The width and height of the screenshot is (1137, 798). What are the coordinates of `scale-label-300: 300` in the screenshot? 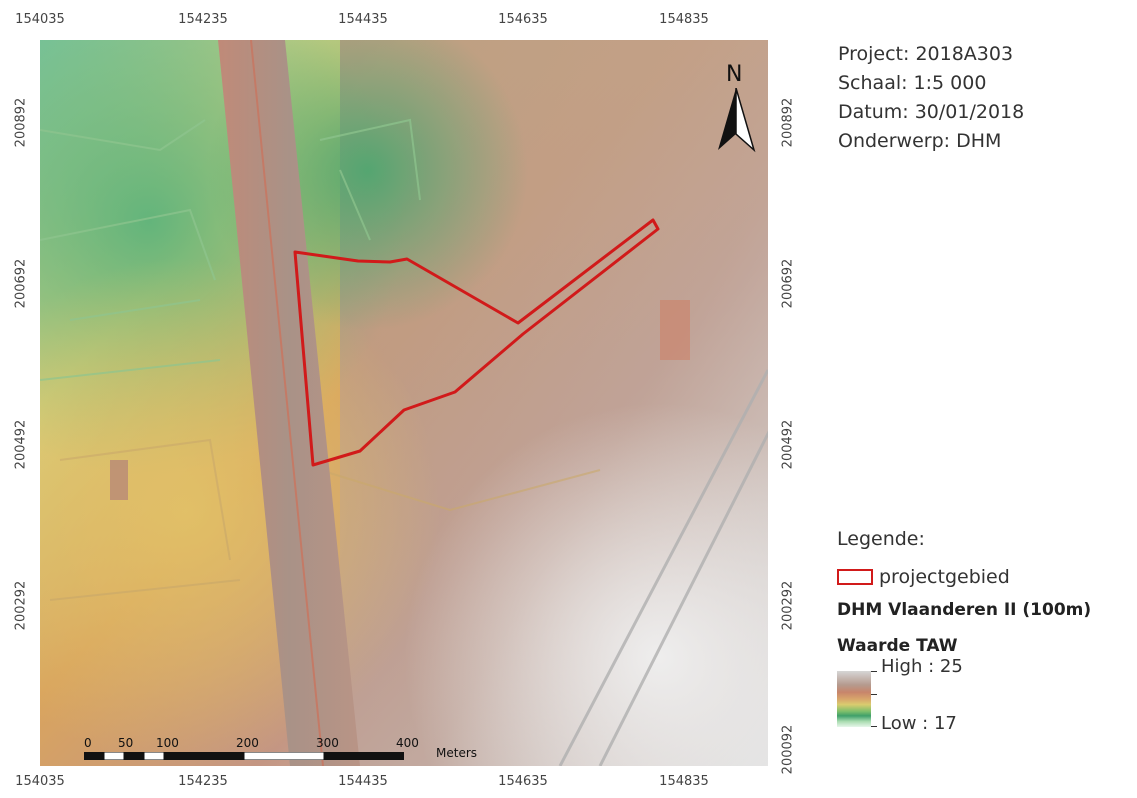 It's located at (327, 743).